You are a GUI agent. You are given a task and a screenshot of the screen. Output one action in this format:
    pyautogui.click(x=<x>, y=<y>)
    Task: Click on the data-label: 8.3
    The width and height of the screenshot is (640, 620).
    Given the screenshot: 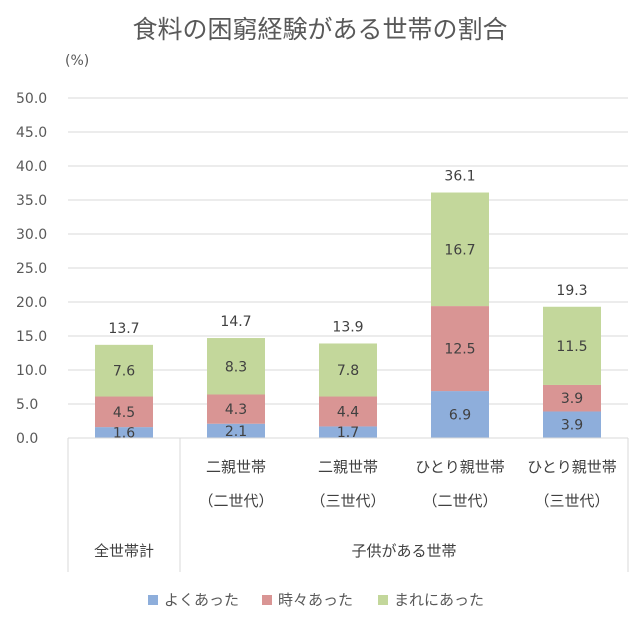 What is the action you would take?
    pyautogui.click(x=236, y=367)
    